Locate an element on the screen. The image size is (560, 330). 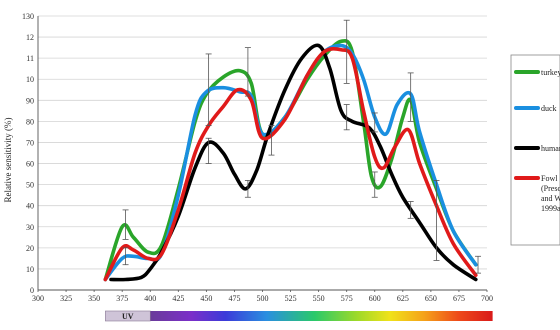
x-tick-label: 325 is located at coordinates (66, 298).